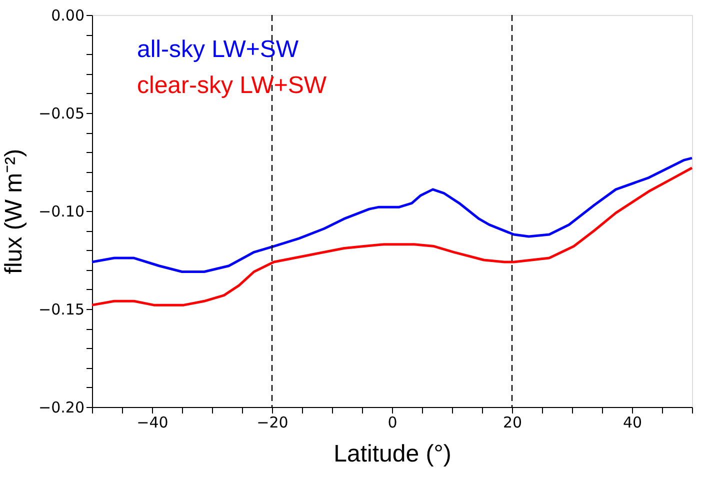  Describe the element at coordinates (272, 423) in the screenshot. I see `x-tick-label: −20` at that location.